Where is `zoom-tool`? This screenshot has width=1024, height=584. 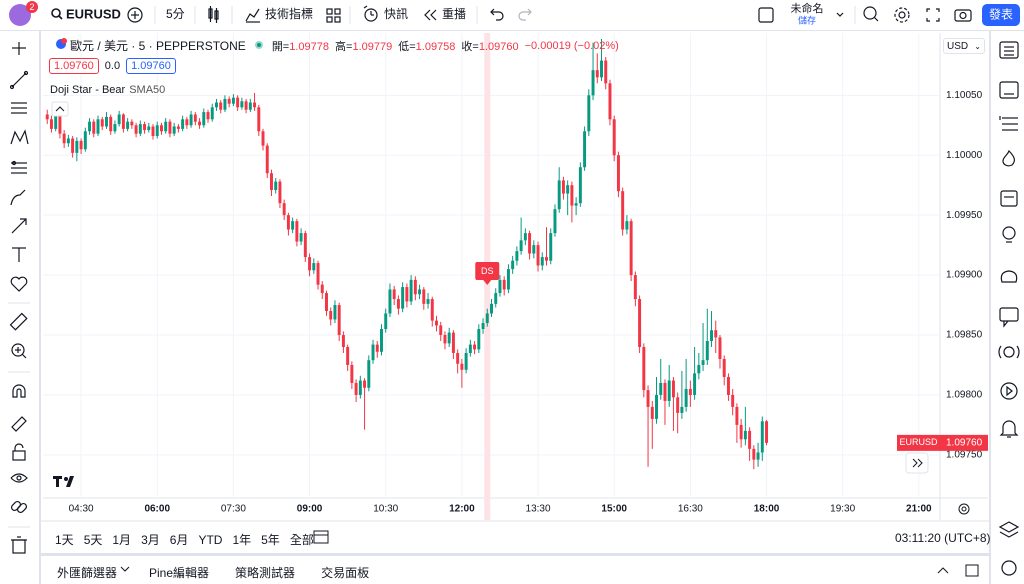 zoom-tool is located at coordinates (19, 351).